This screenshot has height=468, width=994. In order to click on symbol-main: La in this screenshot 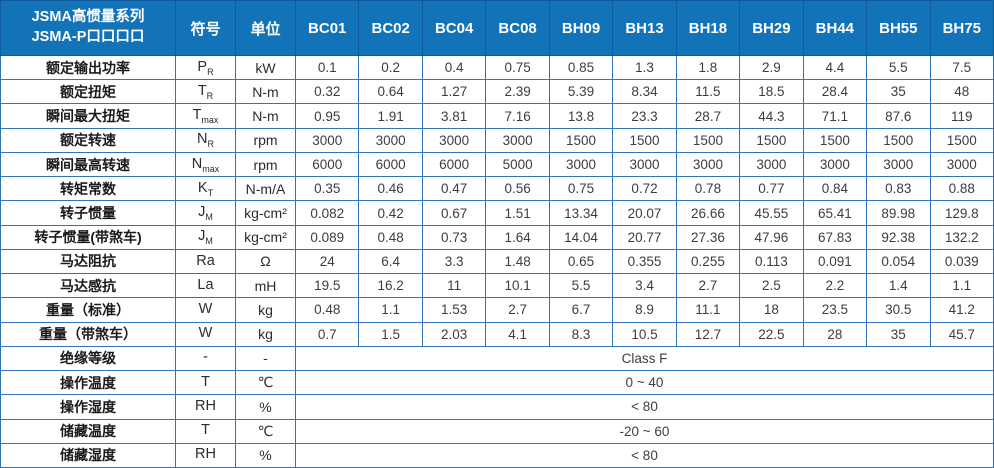, I will do `click(205, 284)`.